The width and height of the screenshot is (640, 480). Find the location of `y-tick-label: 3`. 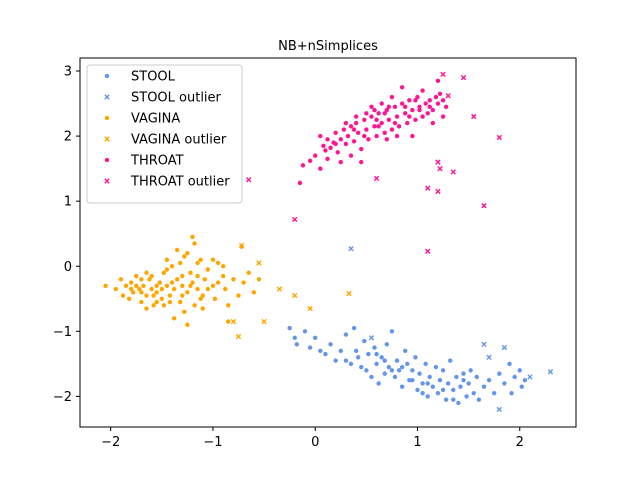

y-tick-label: 3 is located at coordinates (68, 72).